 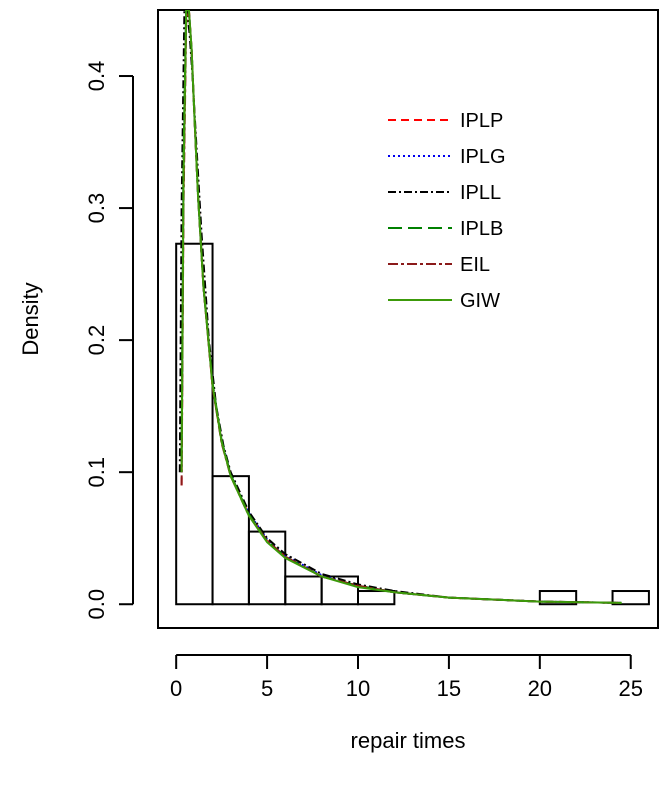 I want to click on x-tick-label: 20, so click(x=540, y=688).